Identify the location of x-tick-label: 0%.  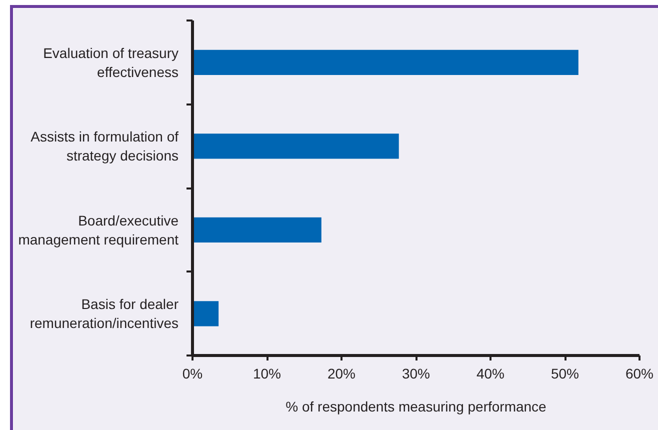
(192, 374).